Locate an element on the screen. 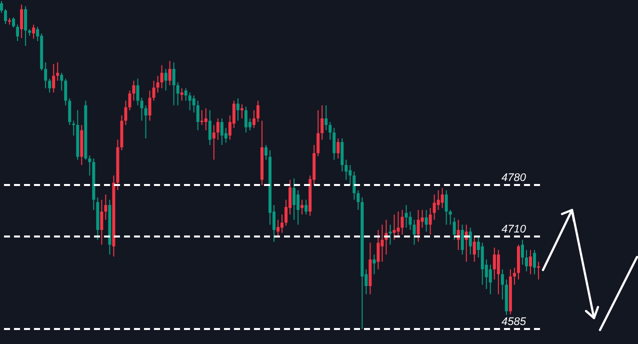 The height and width of the screenshot is (344, 638). annotation: 4780 is located at coordinates (514, 178).